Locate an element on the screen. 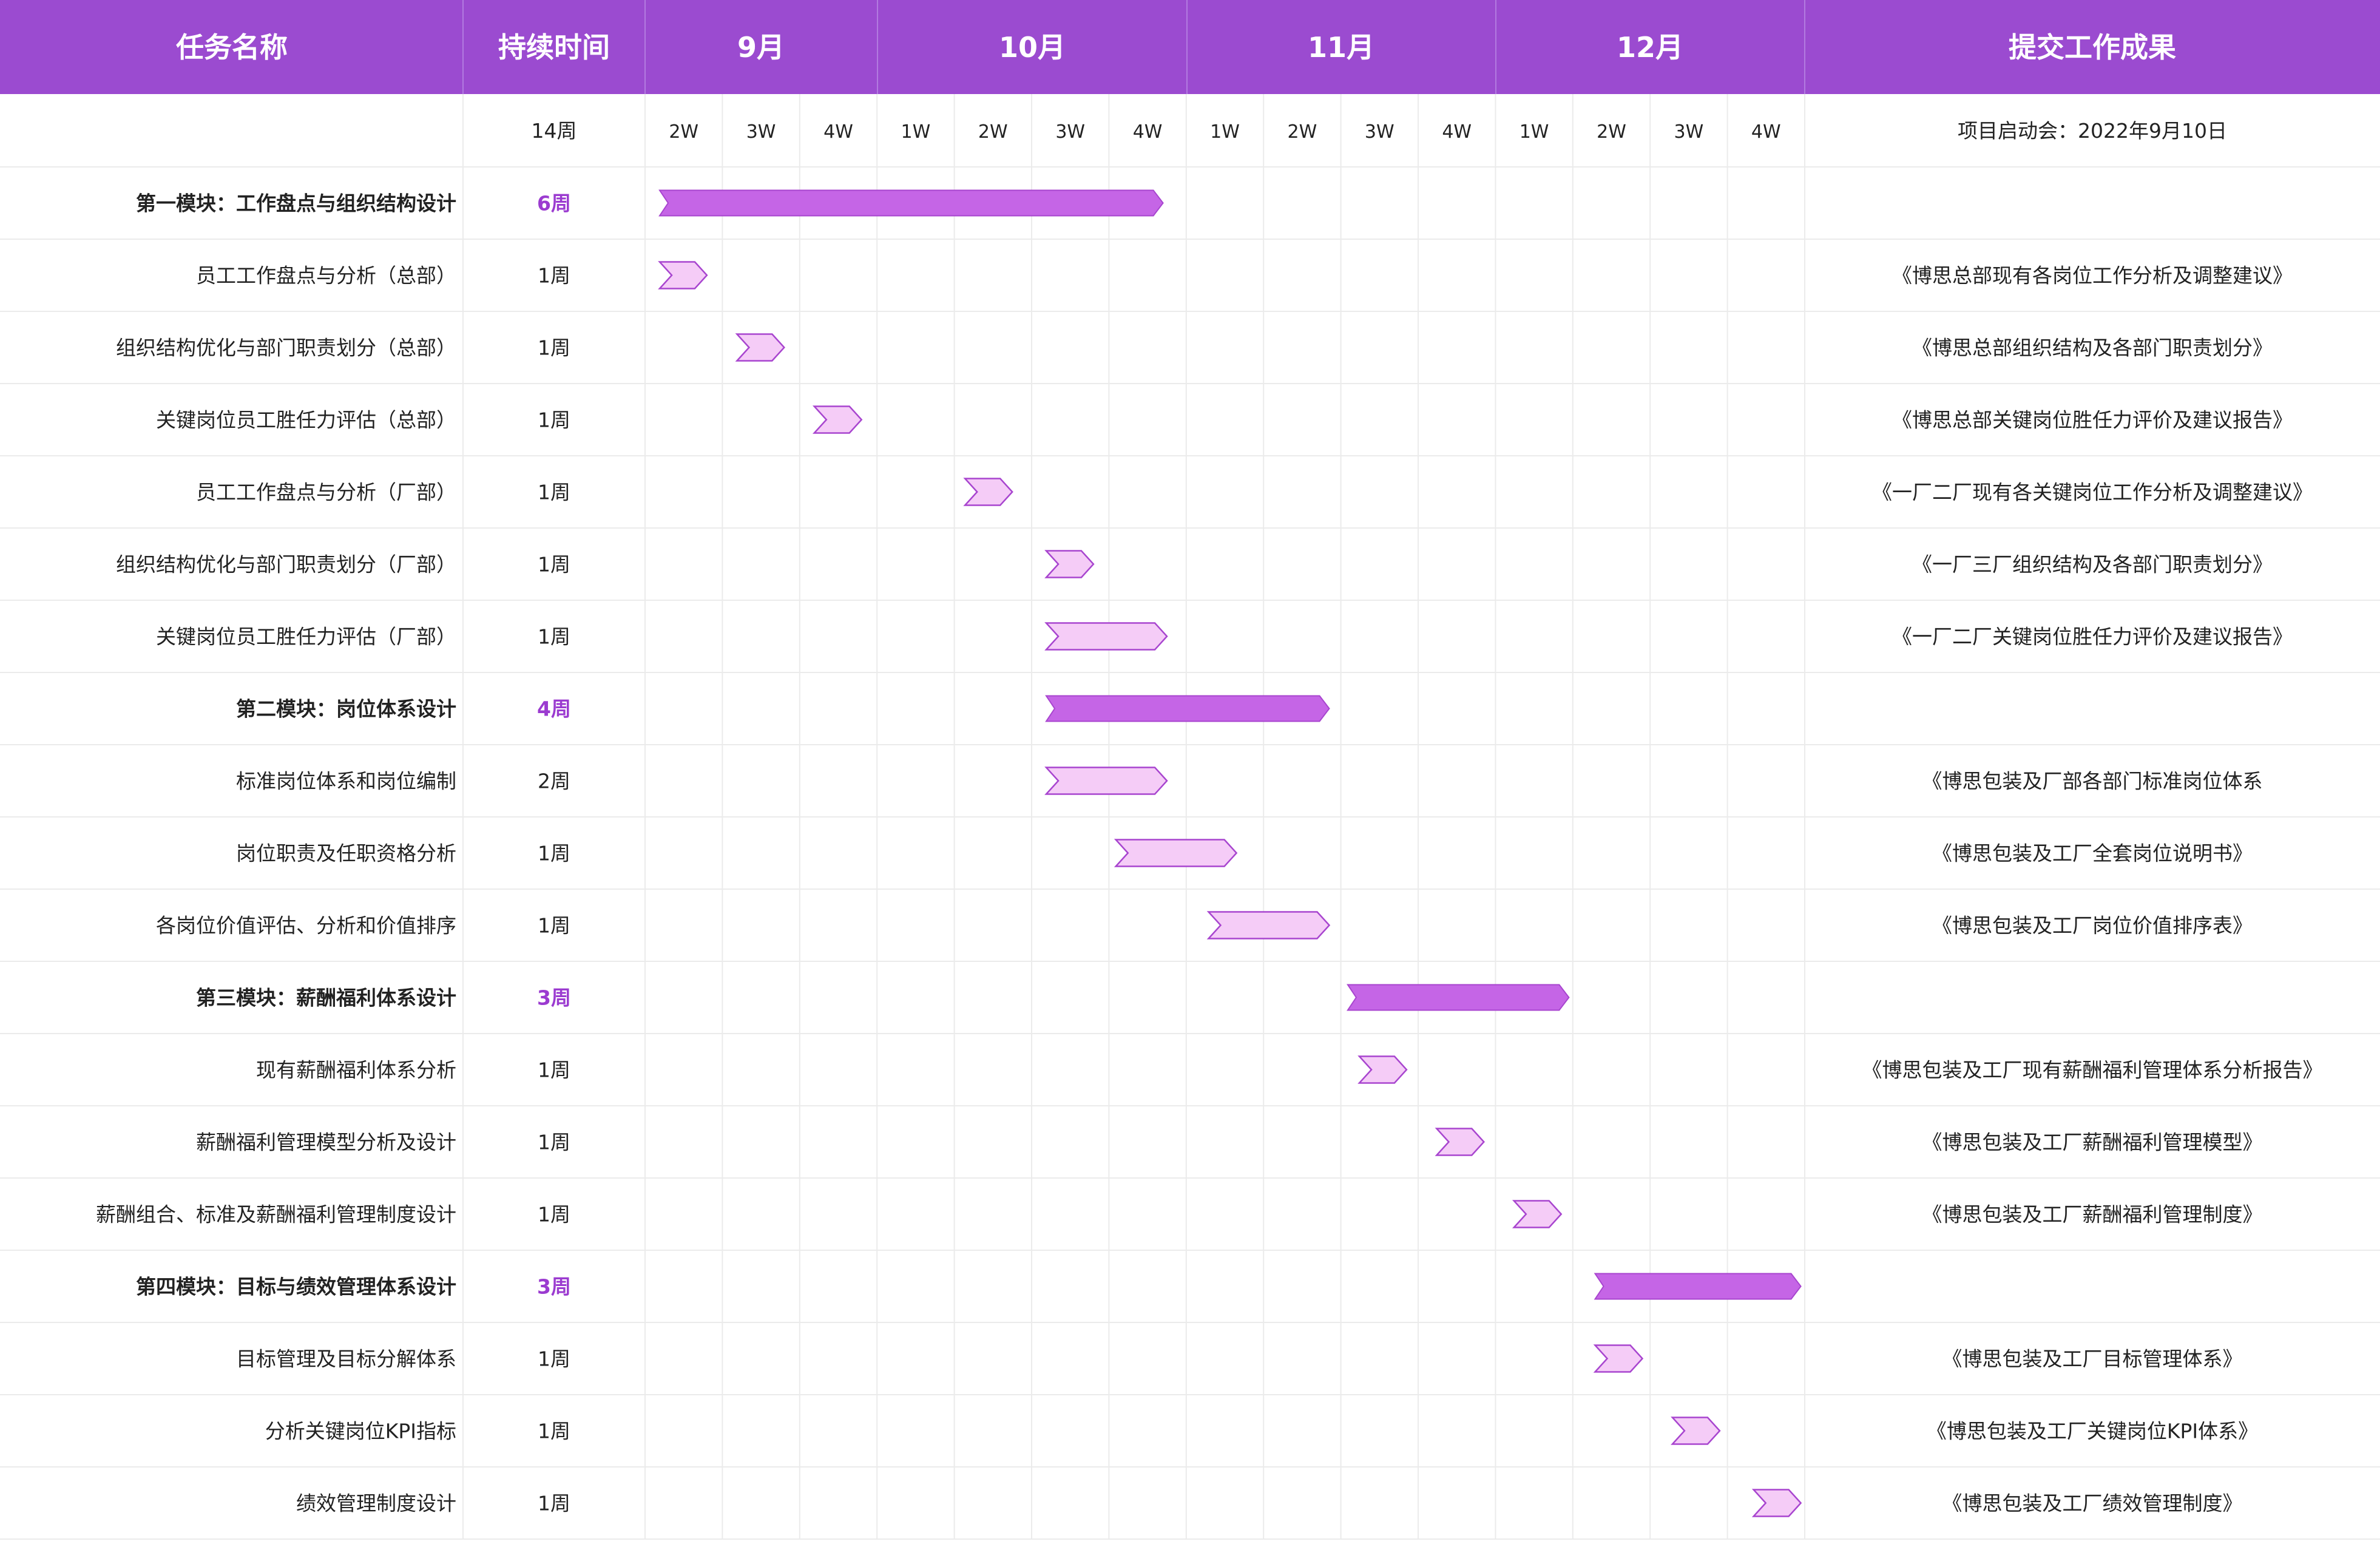  task-row: 员工工作盘点与分析（总部） 1周 《博思总部现有各岗位工作分析及调整建议》 is located at coordinates (1244, 275).